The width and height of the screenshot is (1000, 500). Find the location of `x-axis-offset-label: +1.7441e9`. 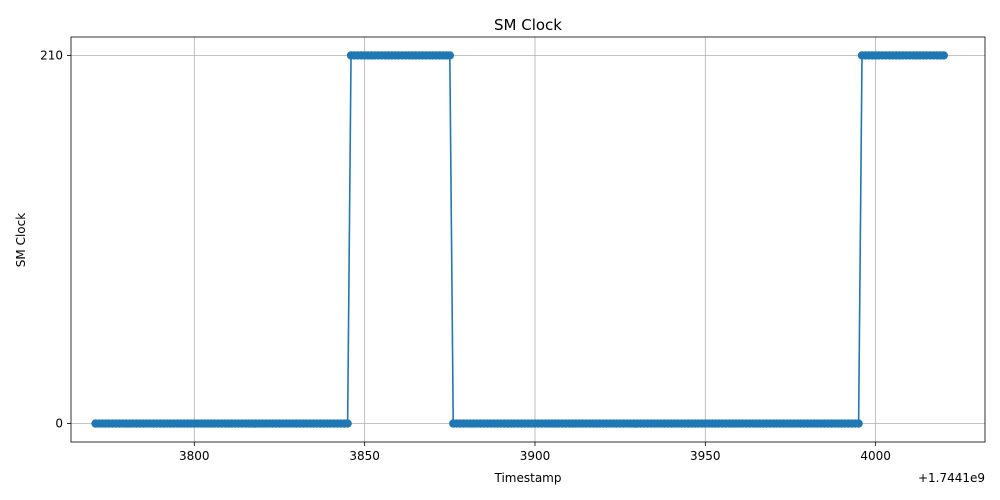

x-axis-offset-label: +1.7441e9 is located at coordinates (951, 478).